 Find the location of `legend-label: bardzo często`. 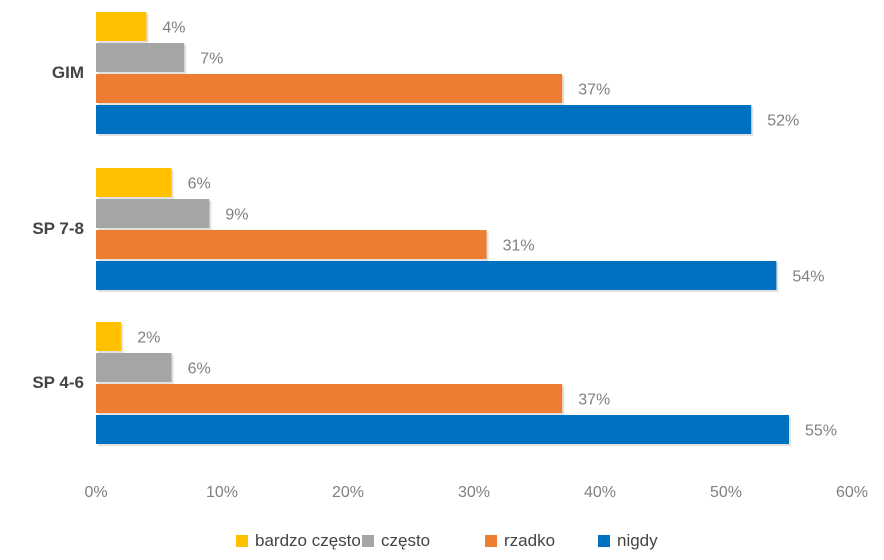

legend-label: bardzo często is located at coordinates (308, 540).